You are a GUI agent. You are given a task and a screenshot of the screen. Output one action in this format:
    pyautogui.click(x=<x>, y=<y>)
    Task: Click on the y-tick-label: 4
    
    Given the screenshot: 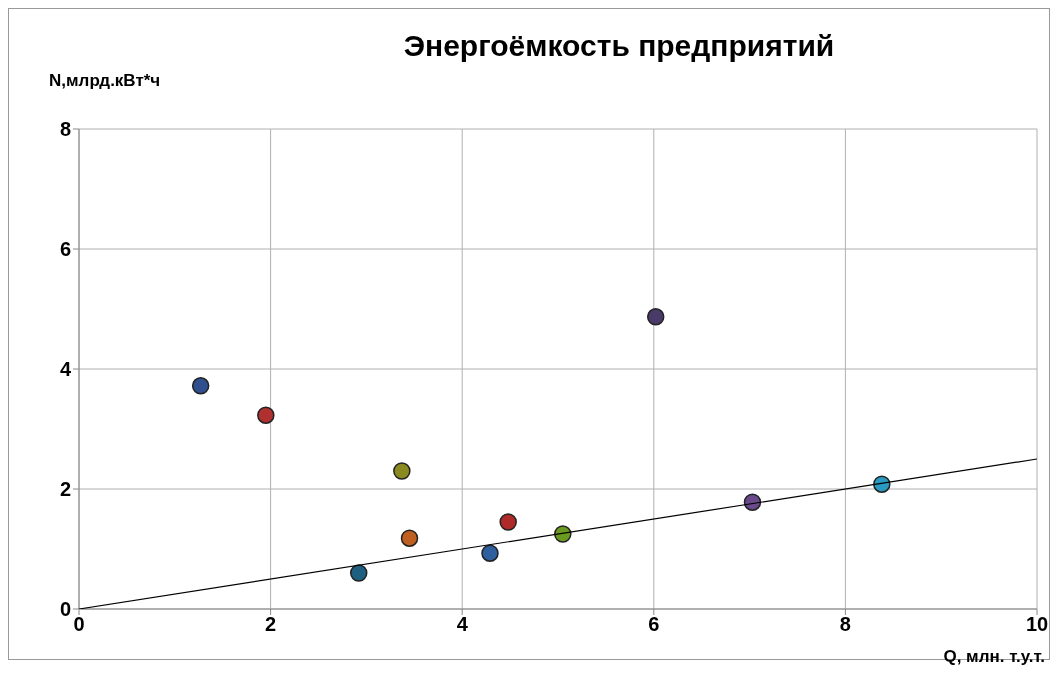 What is the action you would take?
    pyautogui.click(x=65, y=369)
    